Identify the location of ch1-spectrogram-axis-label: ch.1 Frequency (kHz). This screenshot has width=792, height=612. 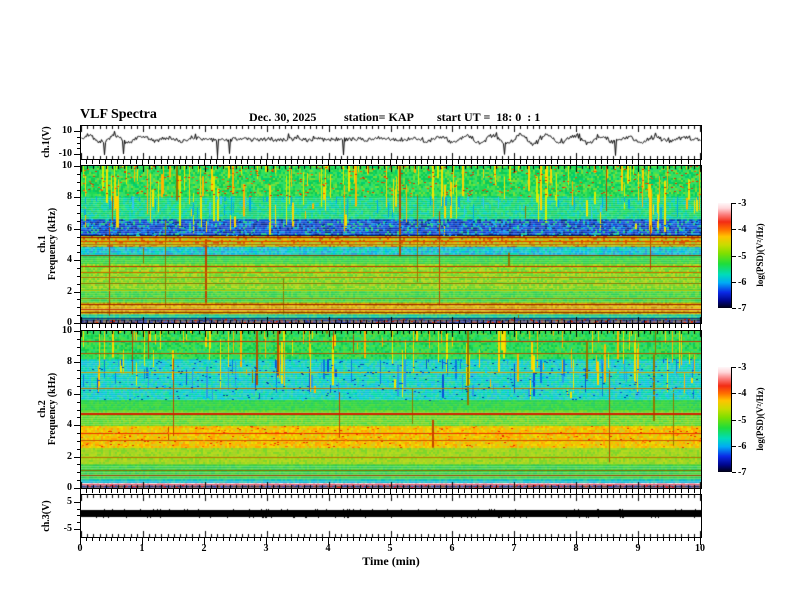
(47, 244).